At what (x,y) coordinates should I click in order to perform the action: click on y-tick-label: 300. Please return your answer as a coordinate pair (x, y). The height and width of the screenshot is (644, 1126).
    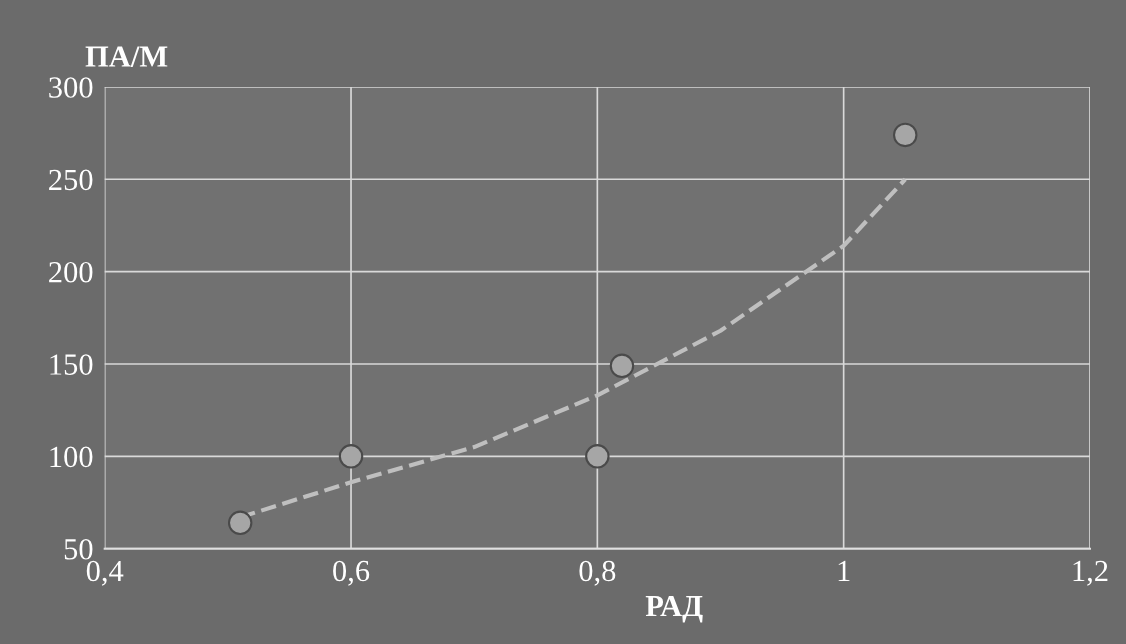
    Looking at the image, I should click on (71, 87).